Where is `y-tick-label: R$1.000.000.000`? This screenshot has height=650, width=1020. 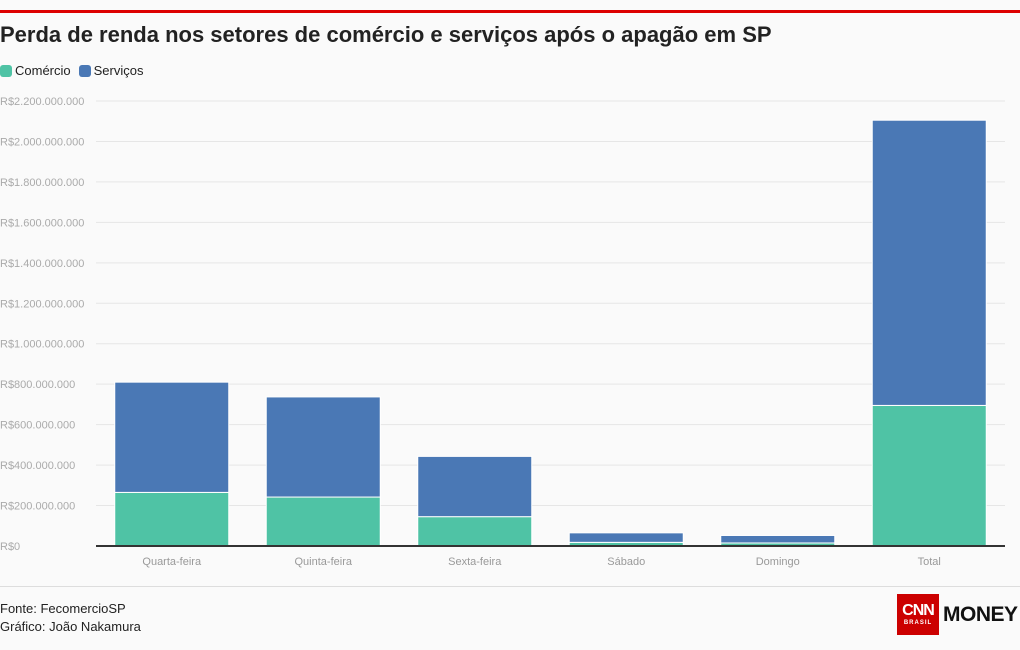 y-tick-label: R$1.000.000.000 is located at coordinates (42, 345).